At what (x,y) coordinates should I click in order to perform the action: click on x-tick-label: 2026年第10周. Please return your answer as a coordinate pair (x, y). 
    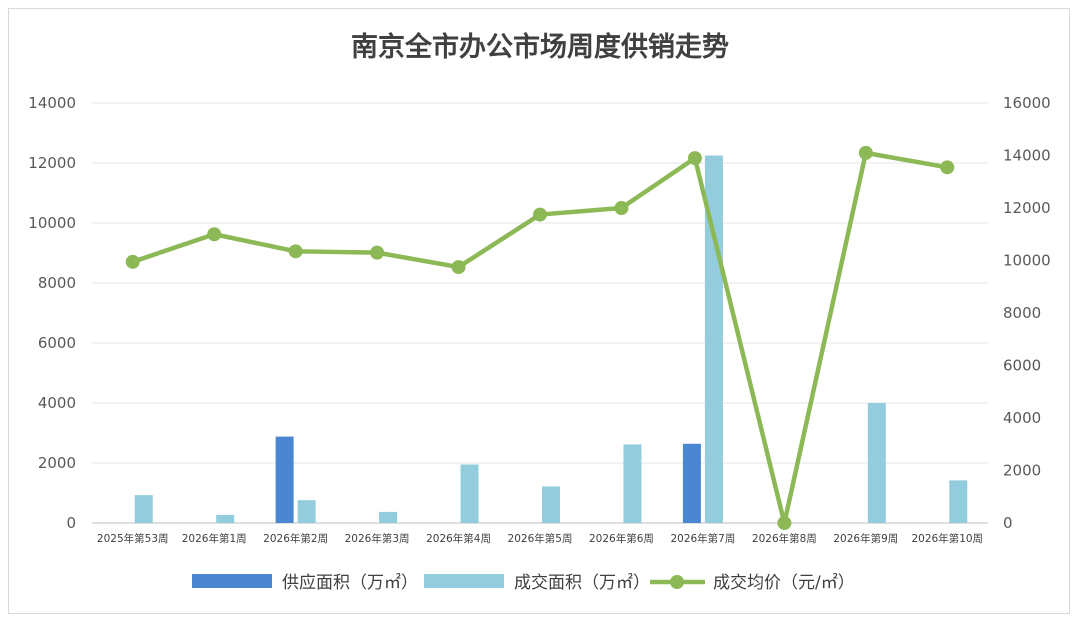
    Looking at the image, I should click on (947, 538).